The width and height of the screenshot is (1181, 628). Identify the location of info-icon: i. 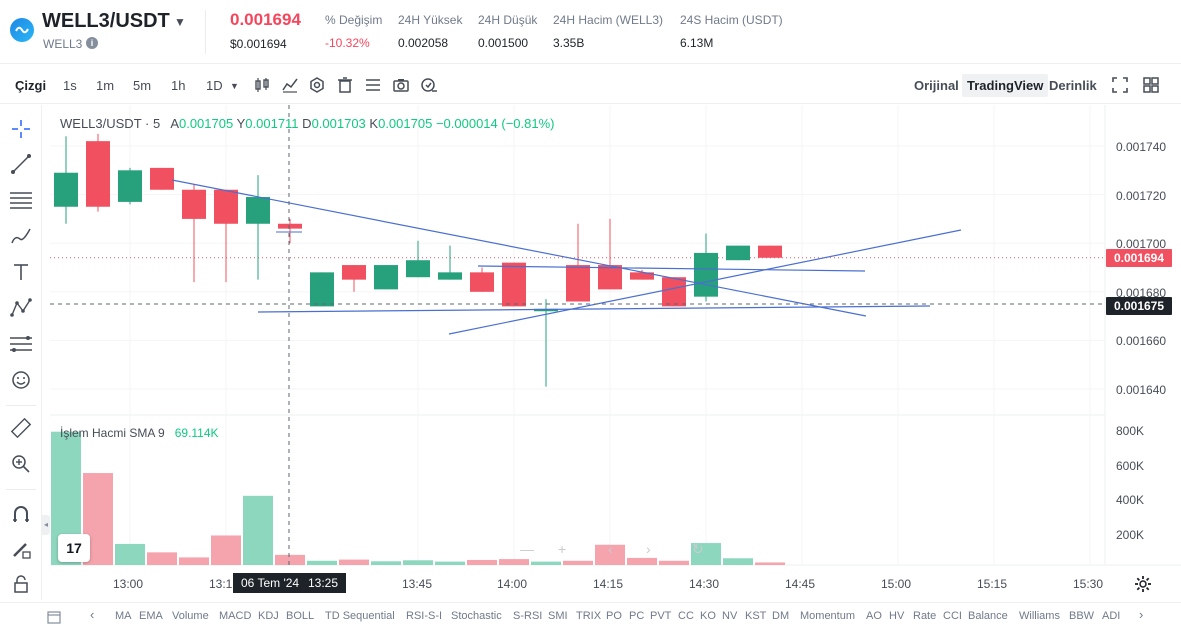
(92, 43).